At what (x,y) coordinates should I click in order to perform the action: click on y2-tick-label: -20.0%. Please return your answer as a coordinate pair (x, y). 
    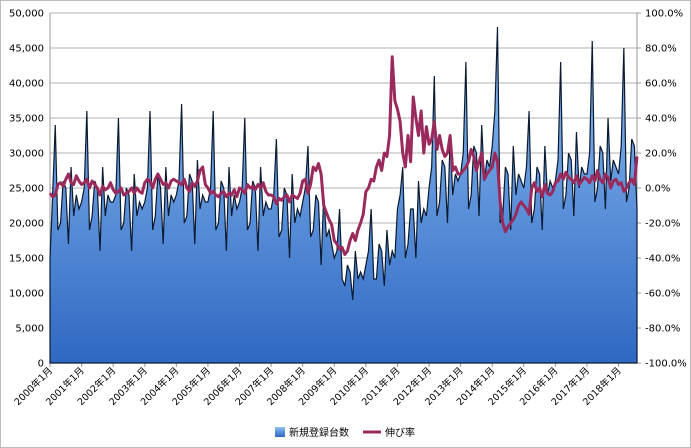
    Looking at the image, I should click on (662, 224).